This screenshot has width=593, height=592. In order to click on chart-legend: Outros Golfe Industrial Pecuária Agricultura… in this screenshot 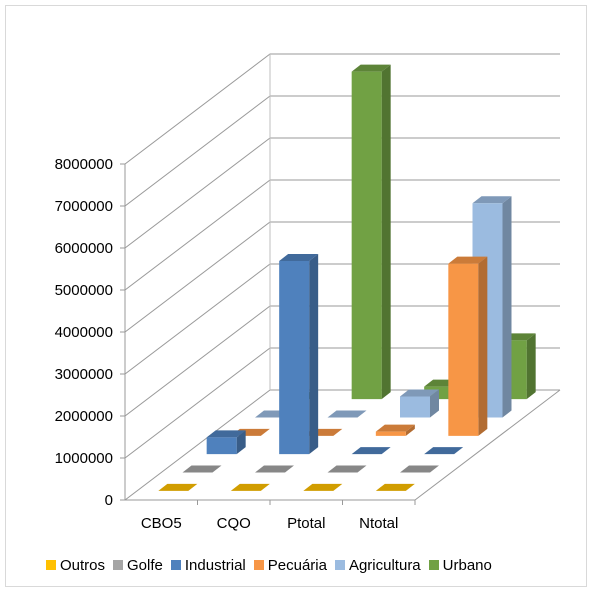, I will do `click(273, 565)`.